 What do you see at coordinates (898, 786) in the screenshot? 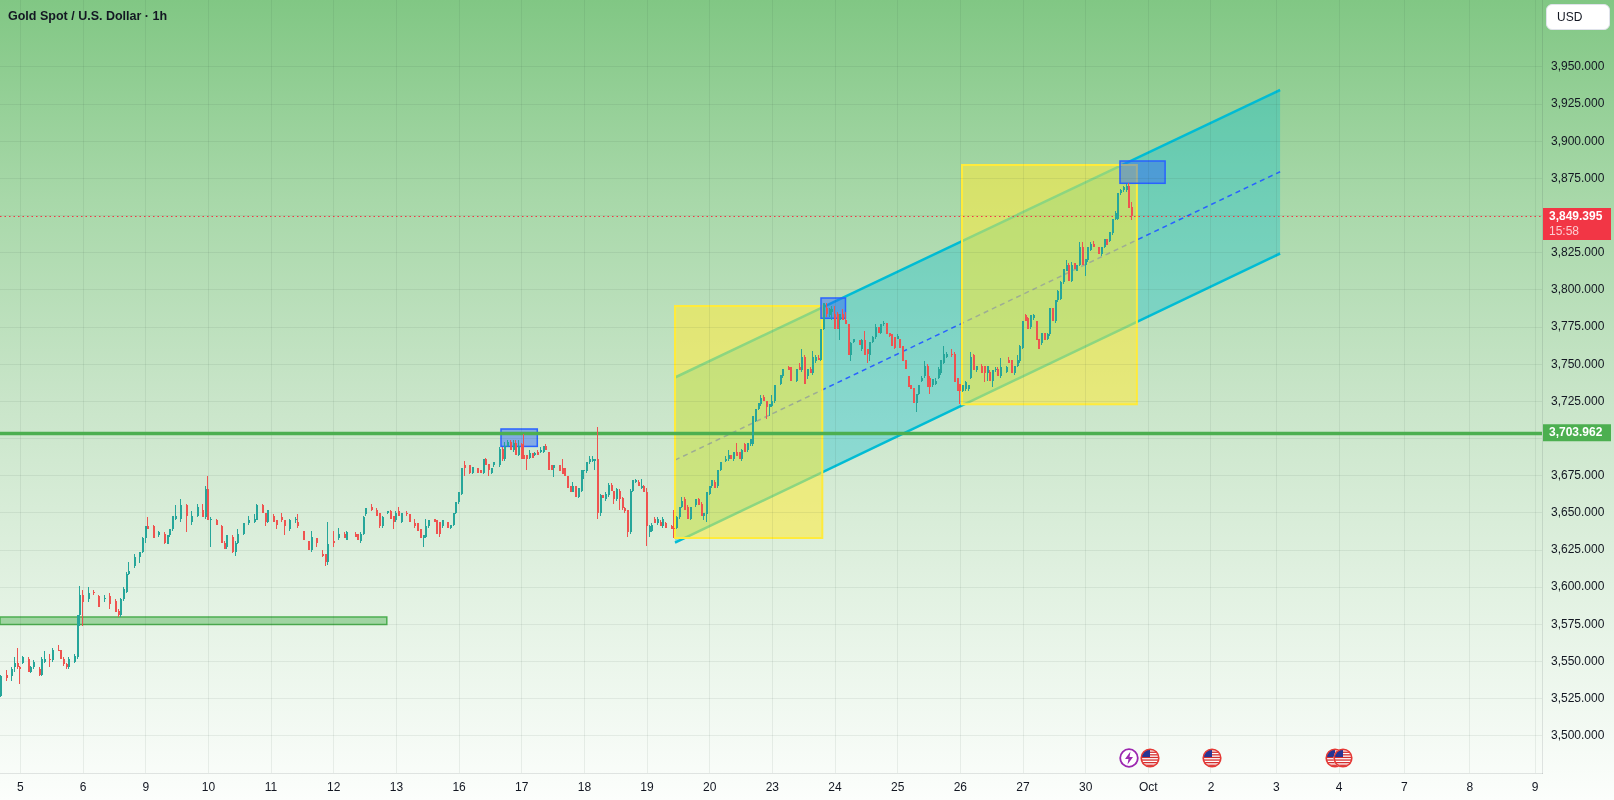
I see `x-tick-label: 25` at bounding box center [898, 786].